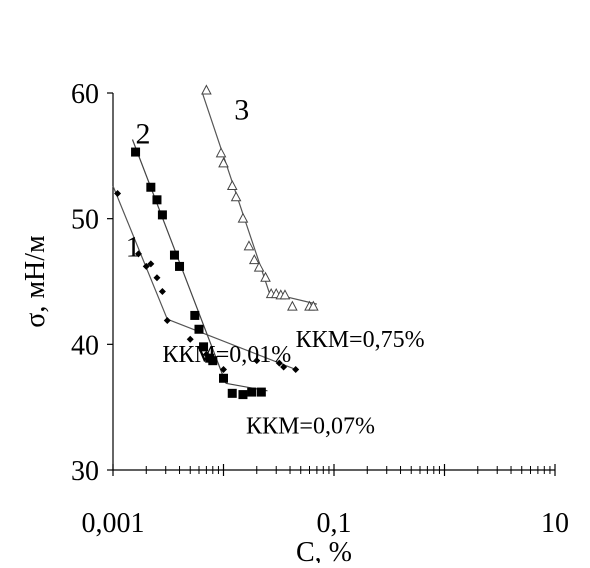 The image size is (590, 568). Describe the element at coordinates (113, 523) in the screenshot. I see `x-tick-label: 0,001` at that location.